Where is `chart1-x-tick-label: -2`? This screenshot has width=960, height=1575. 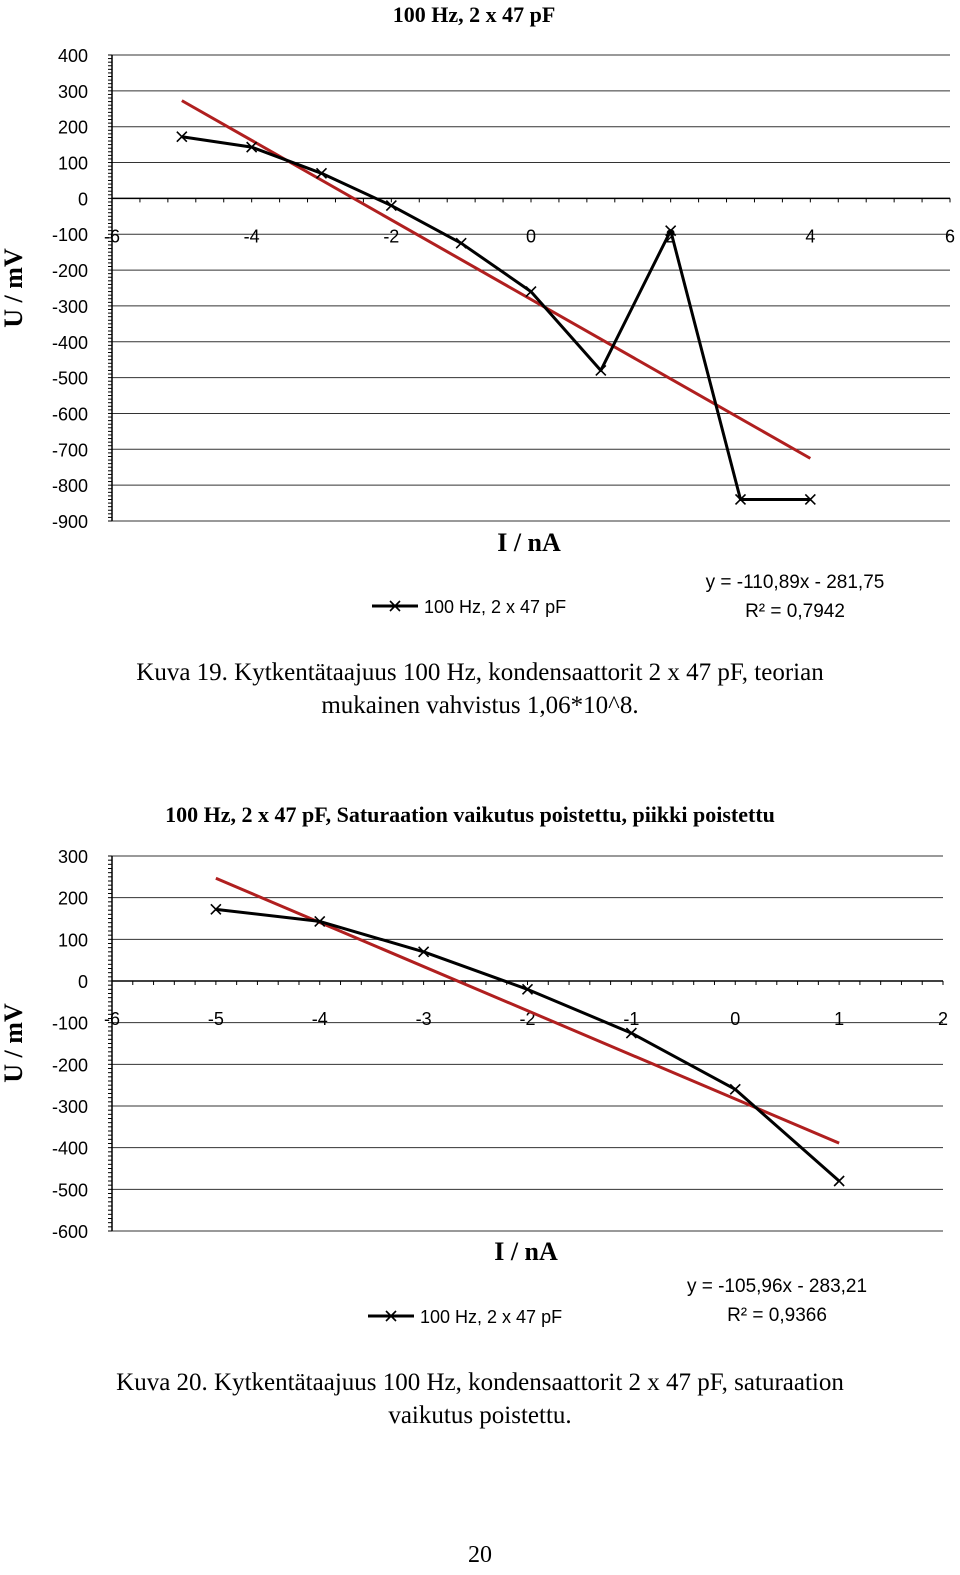
chart1-x-tick-label: -2 is located at coordinates (391, 236).